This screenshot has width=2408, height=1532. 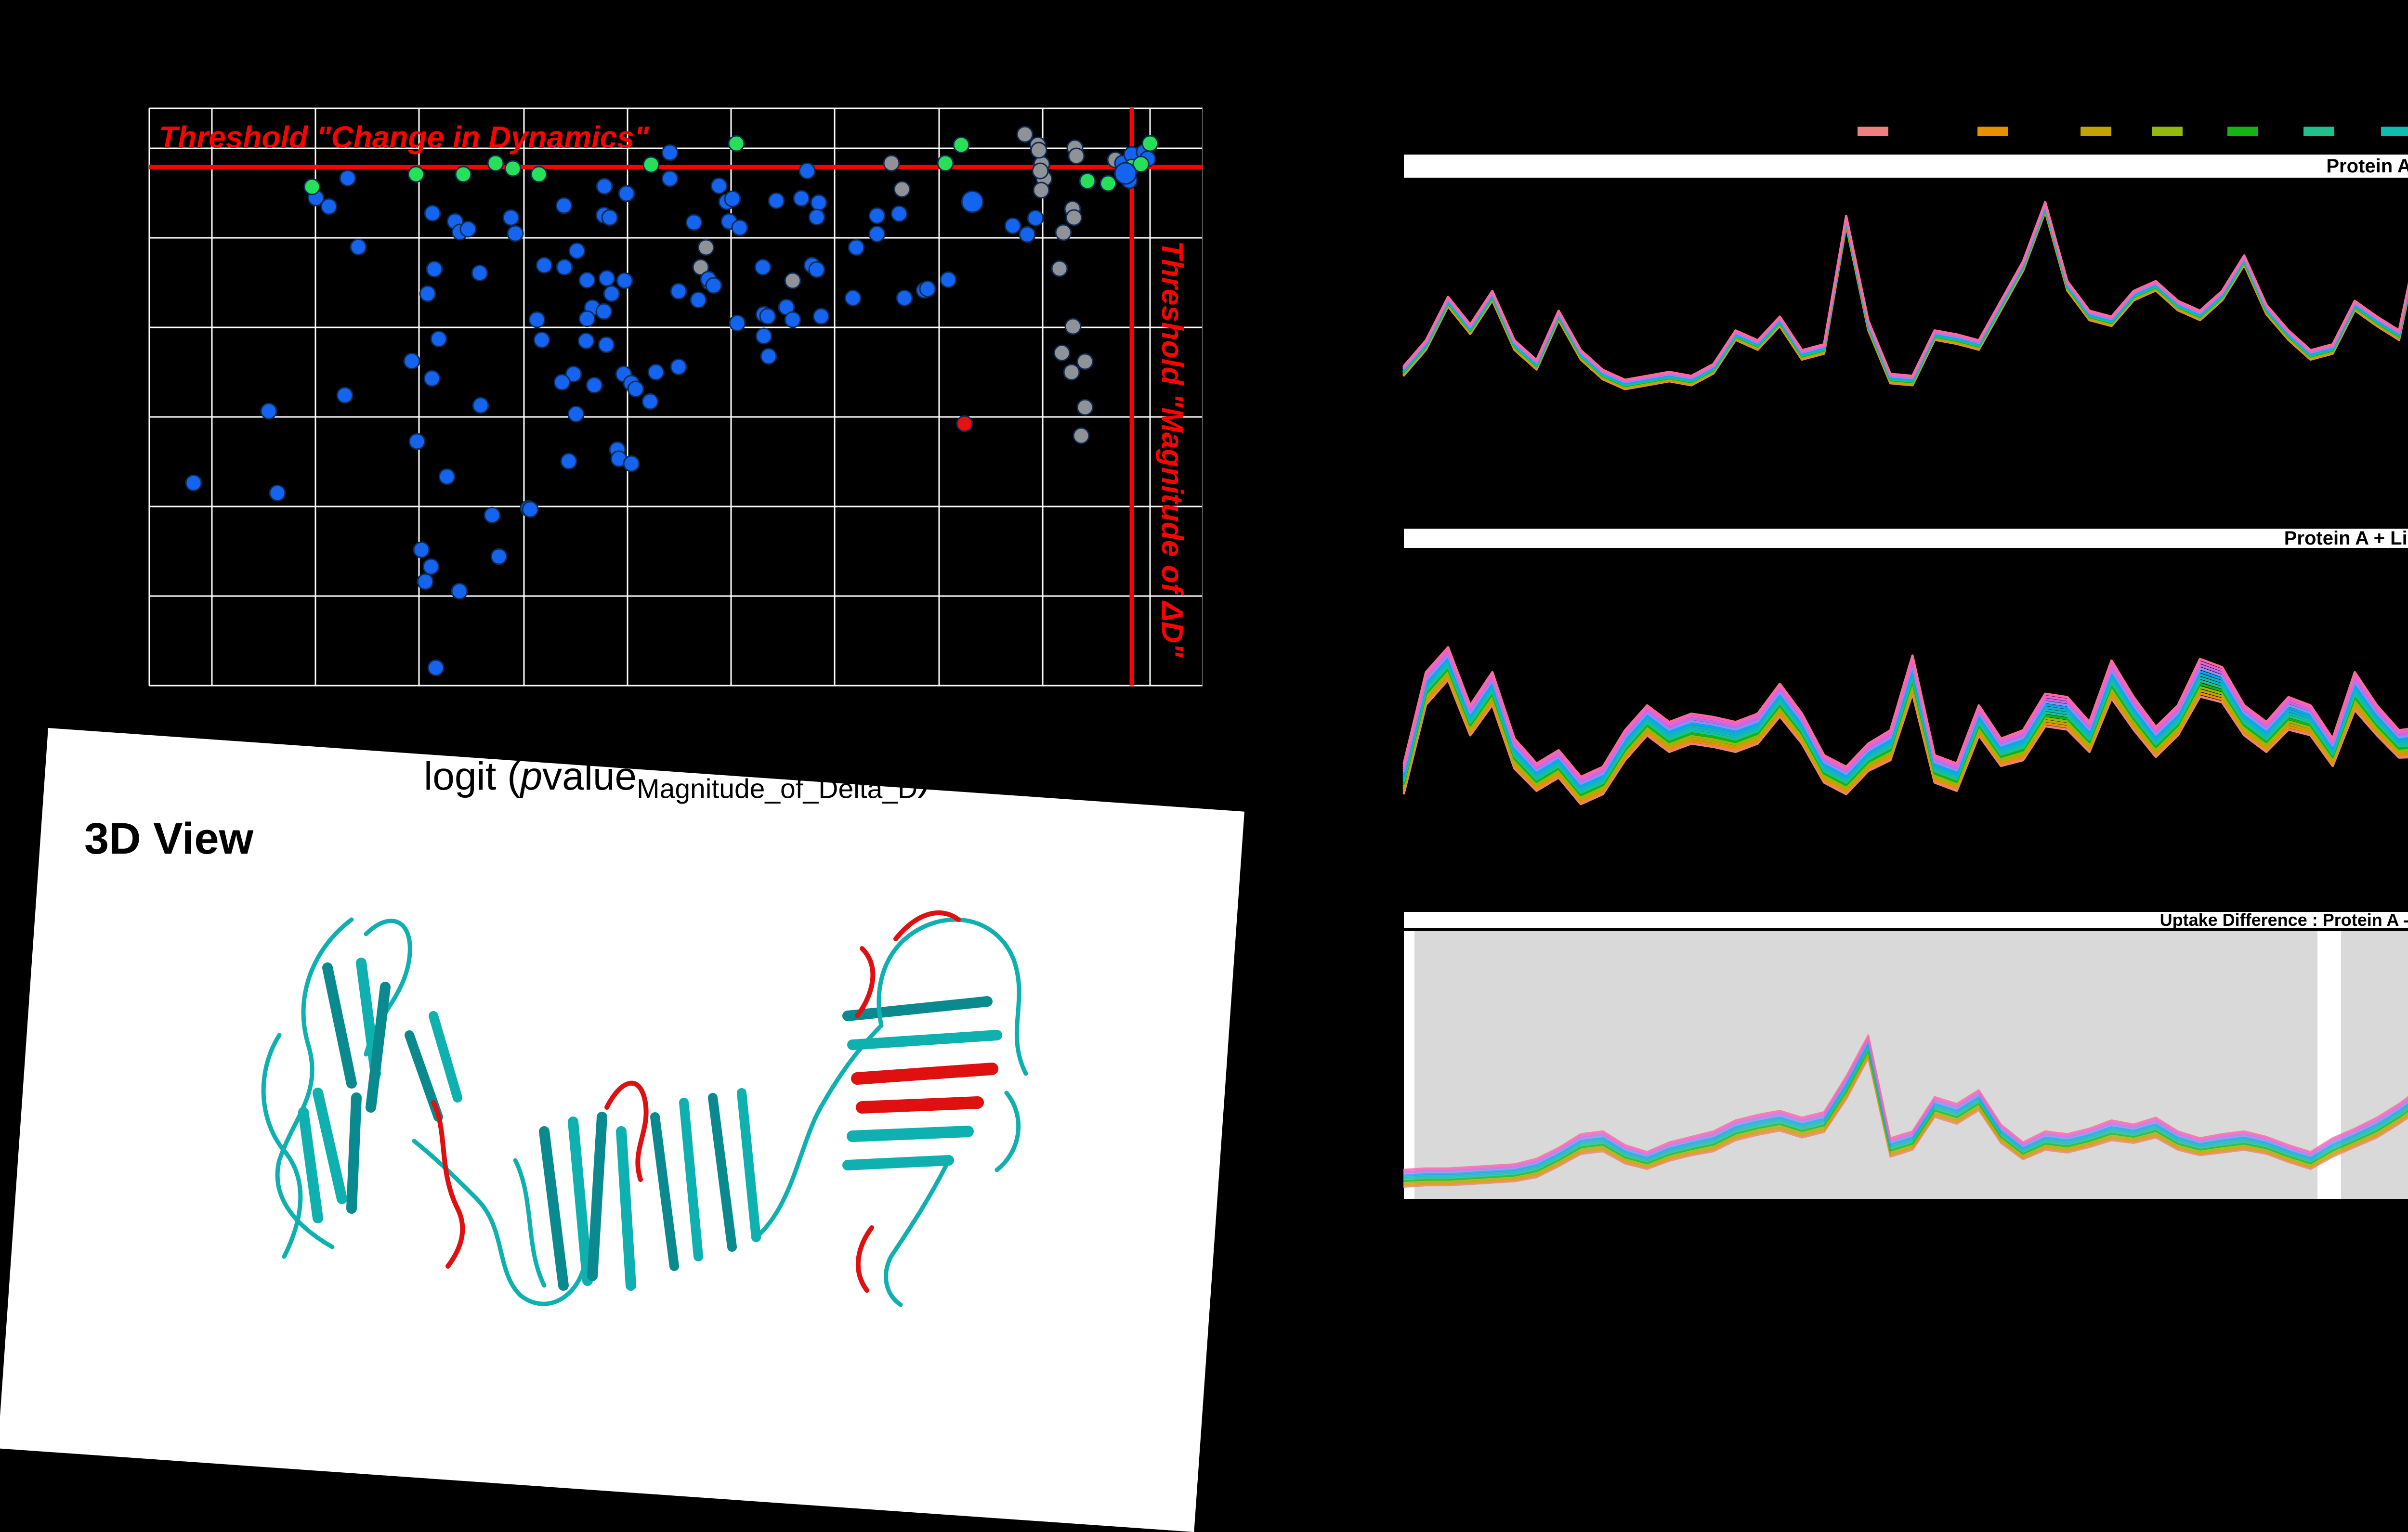 I want to click on scatter-point-significant, so click(x=964, y=423).